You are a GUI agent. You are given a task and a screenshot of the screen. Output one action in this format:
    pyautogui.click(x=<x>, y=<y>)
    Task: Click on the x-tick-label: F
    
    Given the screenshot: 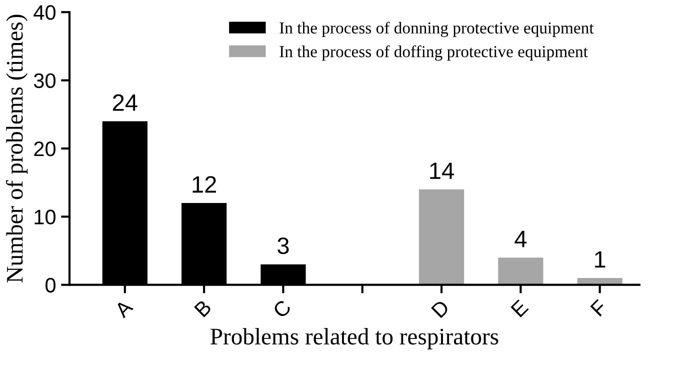 What is the action you would take?
    pyautogui.click(x=599, y=307)
    